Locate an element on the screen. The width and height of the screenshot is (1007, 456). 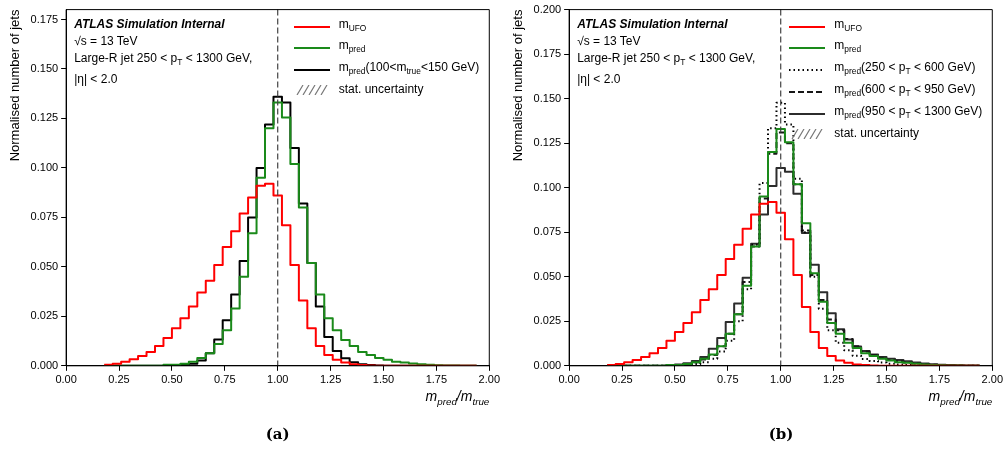
legend-label: m$_{pred}$(100<m$_{true}$<150 GeV) is located at coordinates (409, 69).